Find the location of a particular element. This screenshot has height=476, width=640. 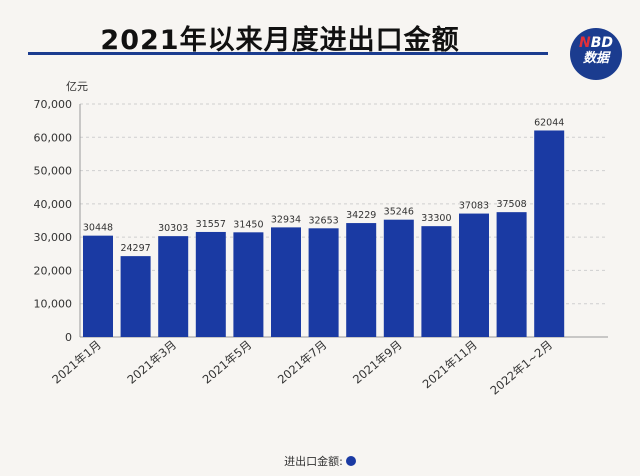

y-tick-label: 40,000 is located at coordinates (53, 204).